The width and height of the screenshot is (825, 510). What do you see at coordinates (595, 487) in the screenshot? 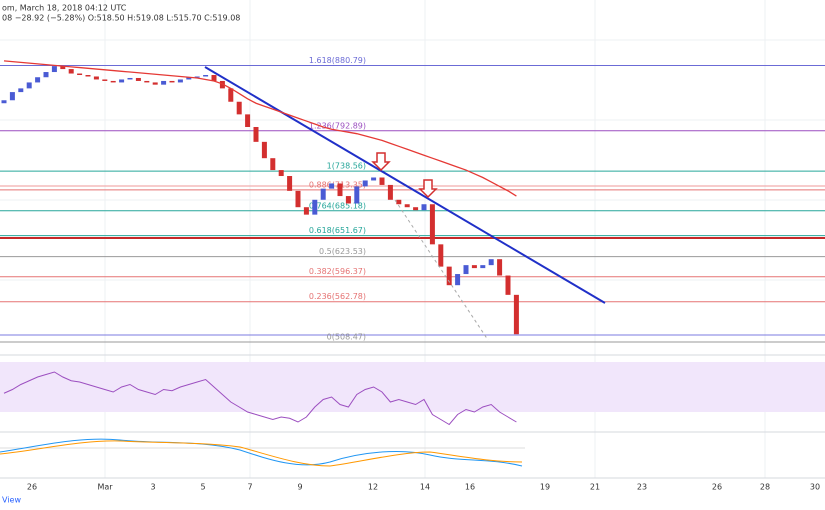
I see `x-tick-label: 21` at bounding box center [595, 487].